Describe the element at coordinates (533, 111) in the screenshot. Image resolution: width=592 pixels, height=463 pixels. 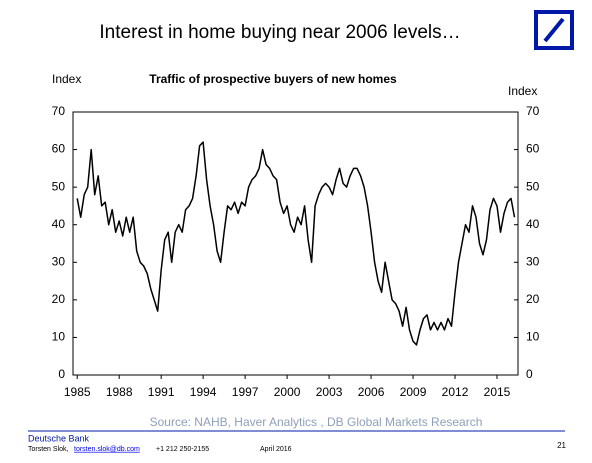
I see `y2-tick-label: 70` at that location.